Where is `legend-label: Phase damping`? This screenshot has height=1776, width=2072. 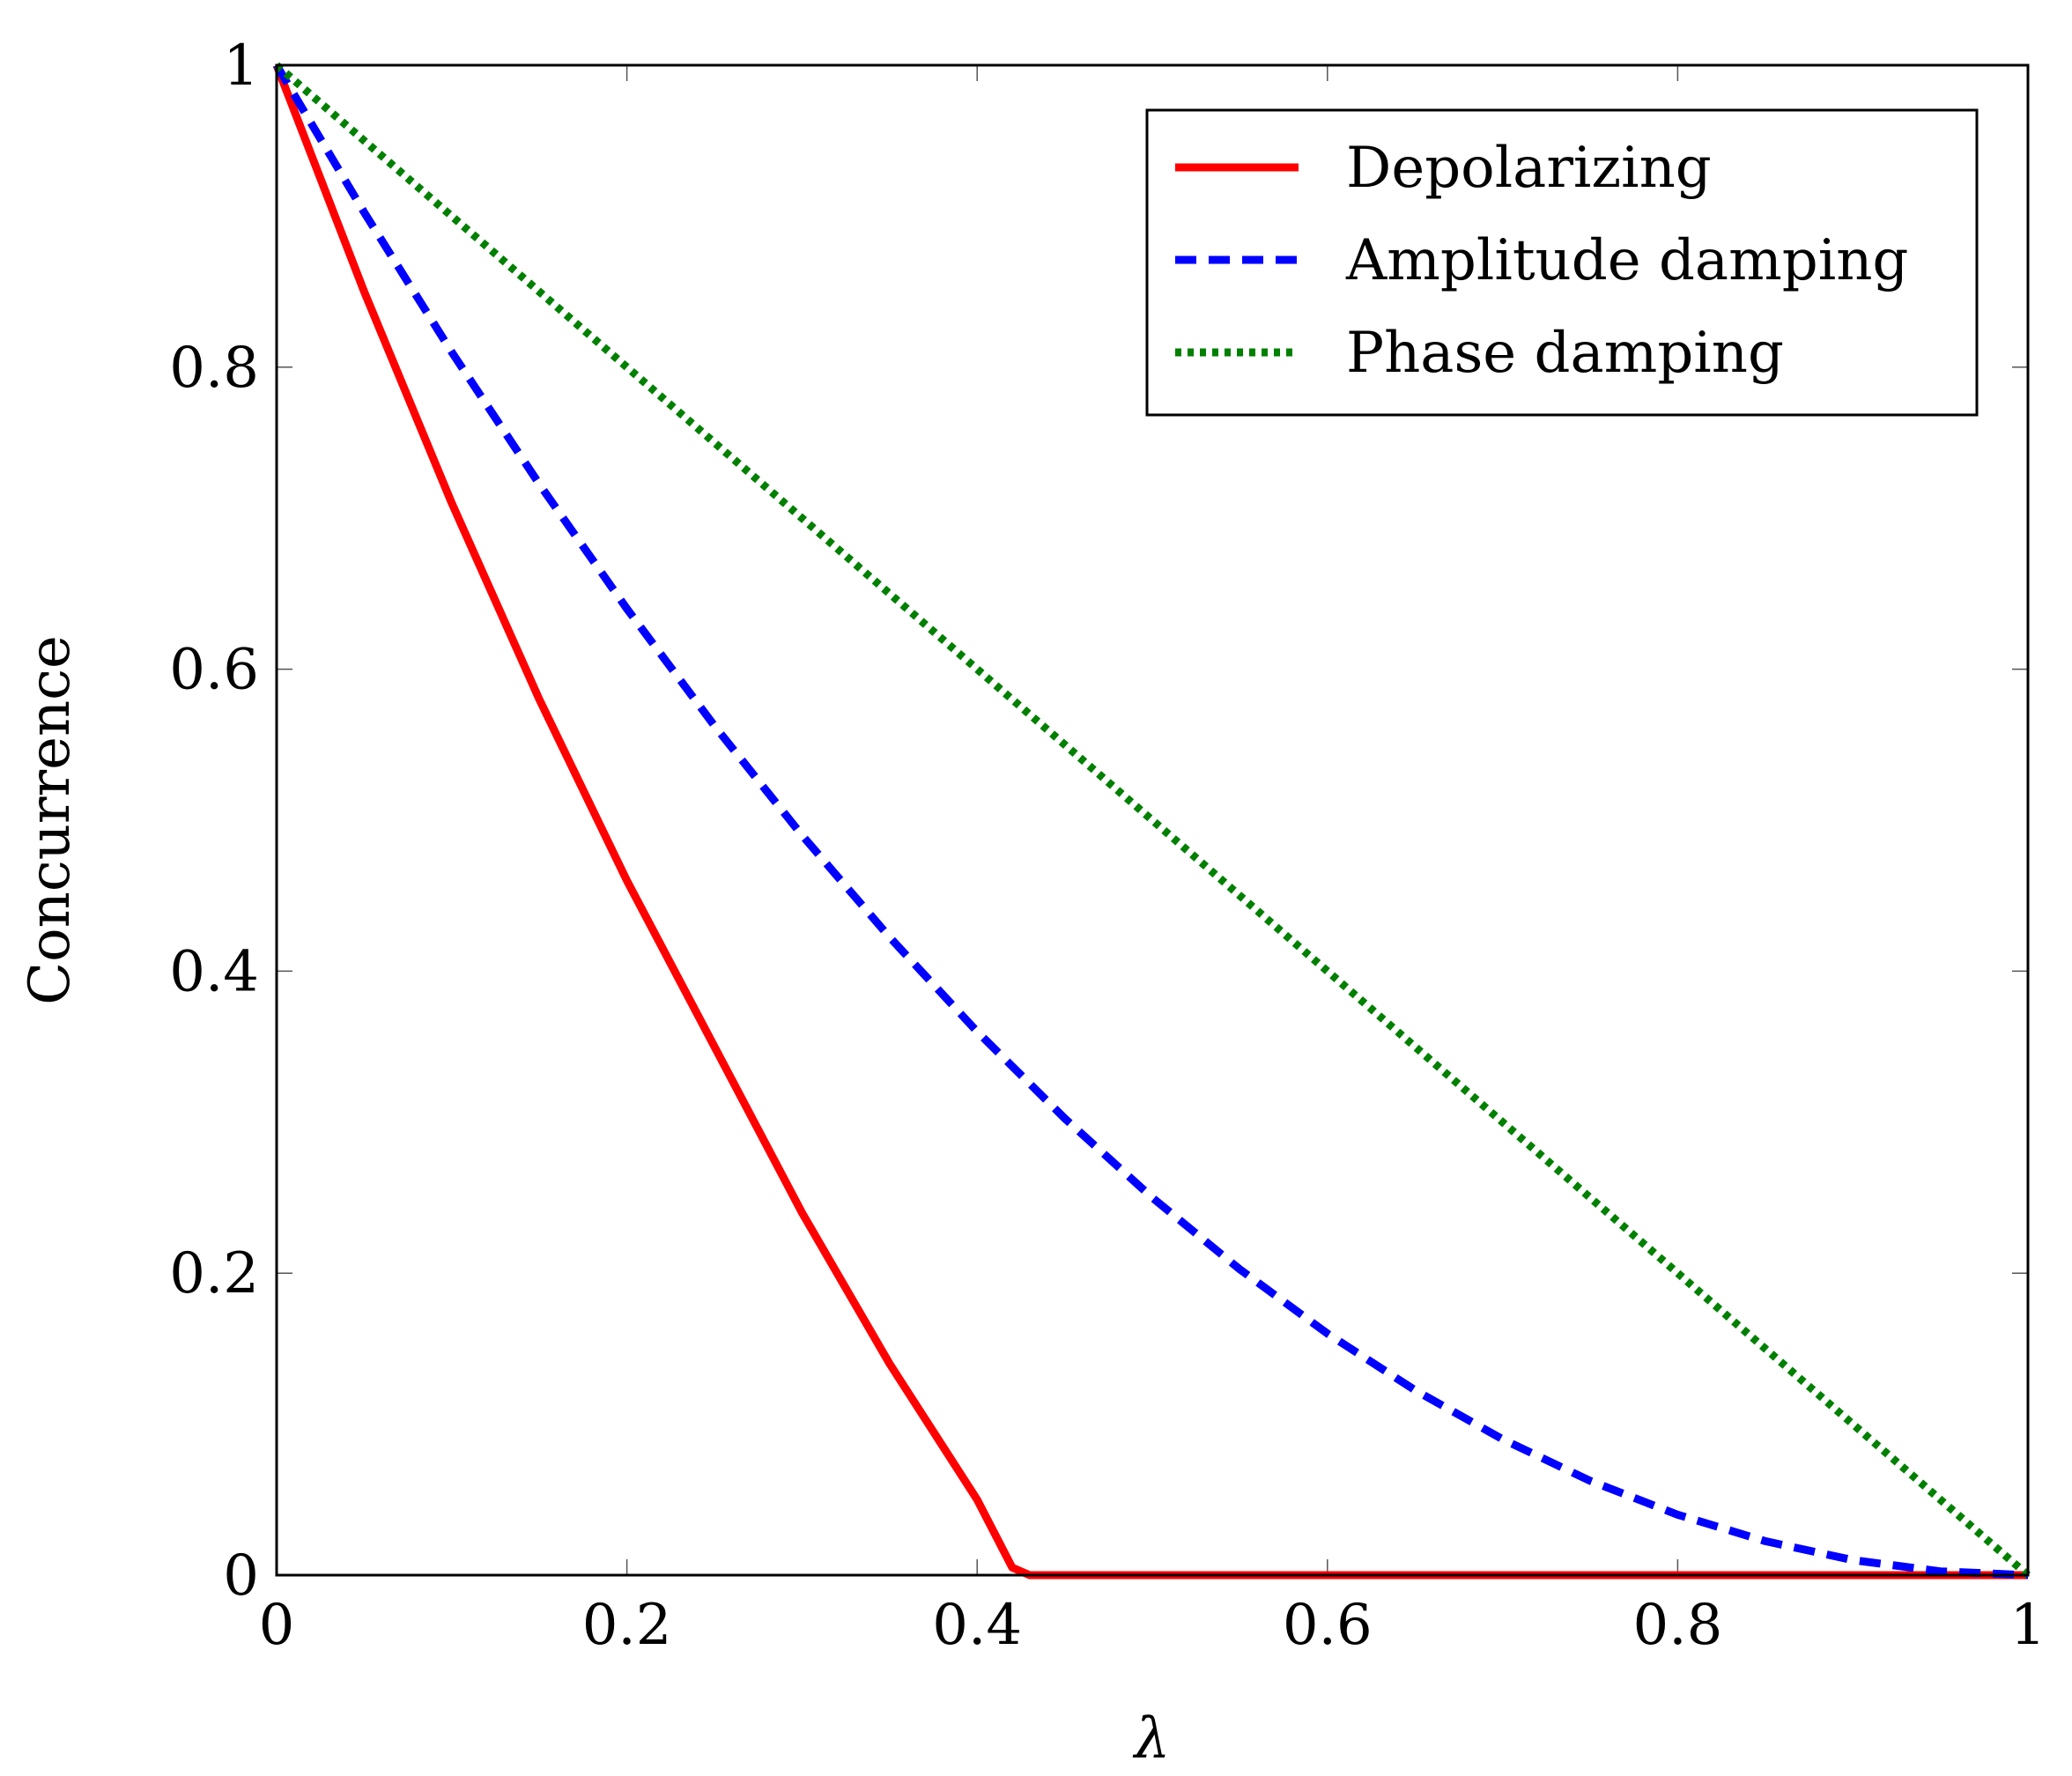
legend-label: Phase damping is located at coordinates (1565, 353).